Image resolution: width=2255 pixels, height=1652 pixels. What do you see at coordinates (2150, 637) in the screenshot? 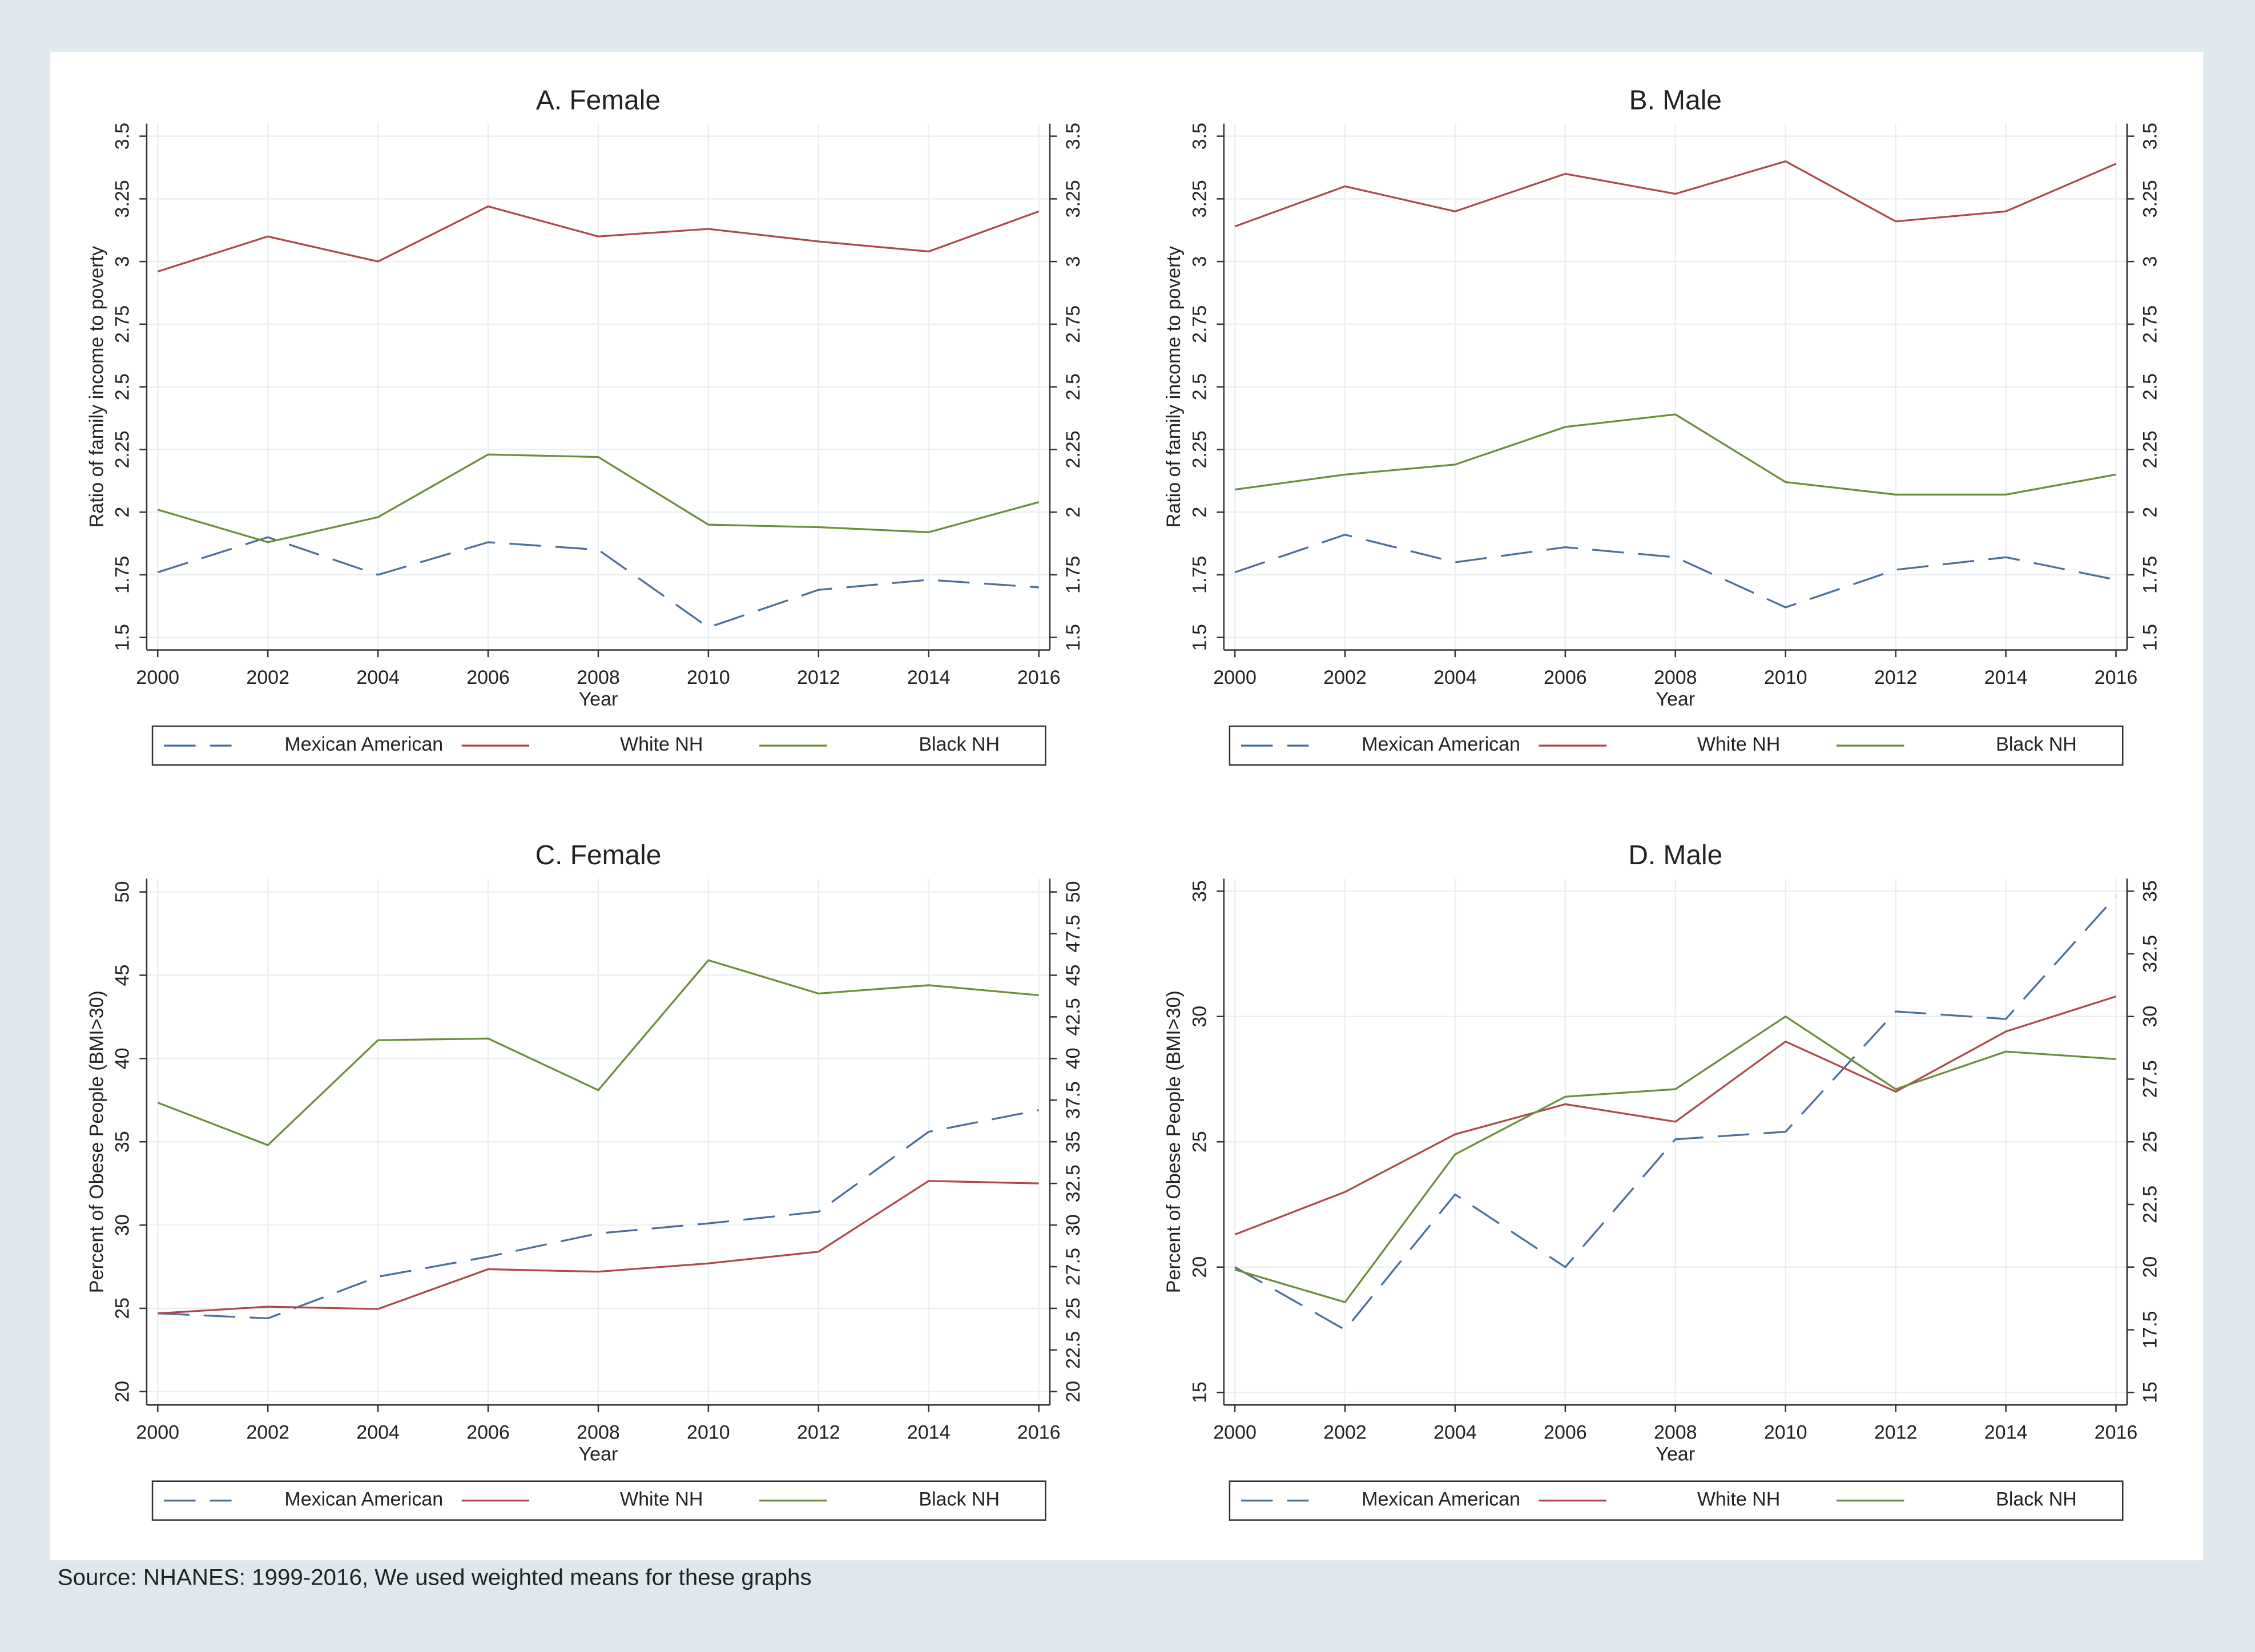
I see `y2-tick-label: 1.5` at bounding box center [2150, 637].